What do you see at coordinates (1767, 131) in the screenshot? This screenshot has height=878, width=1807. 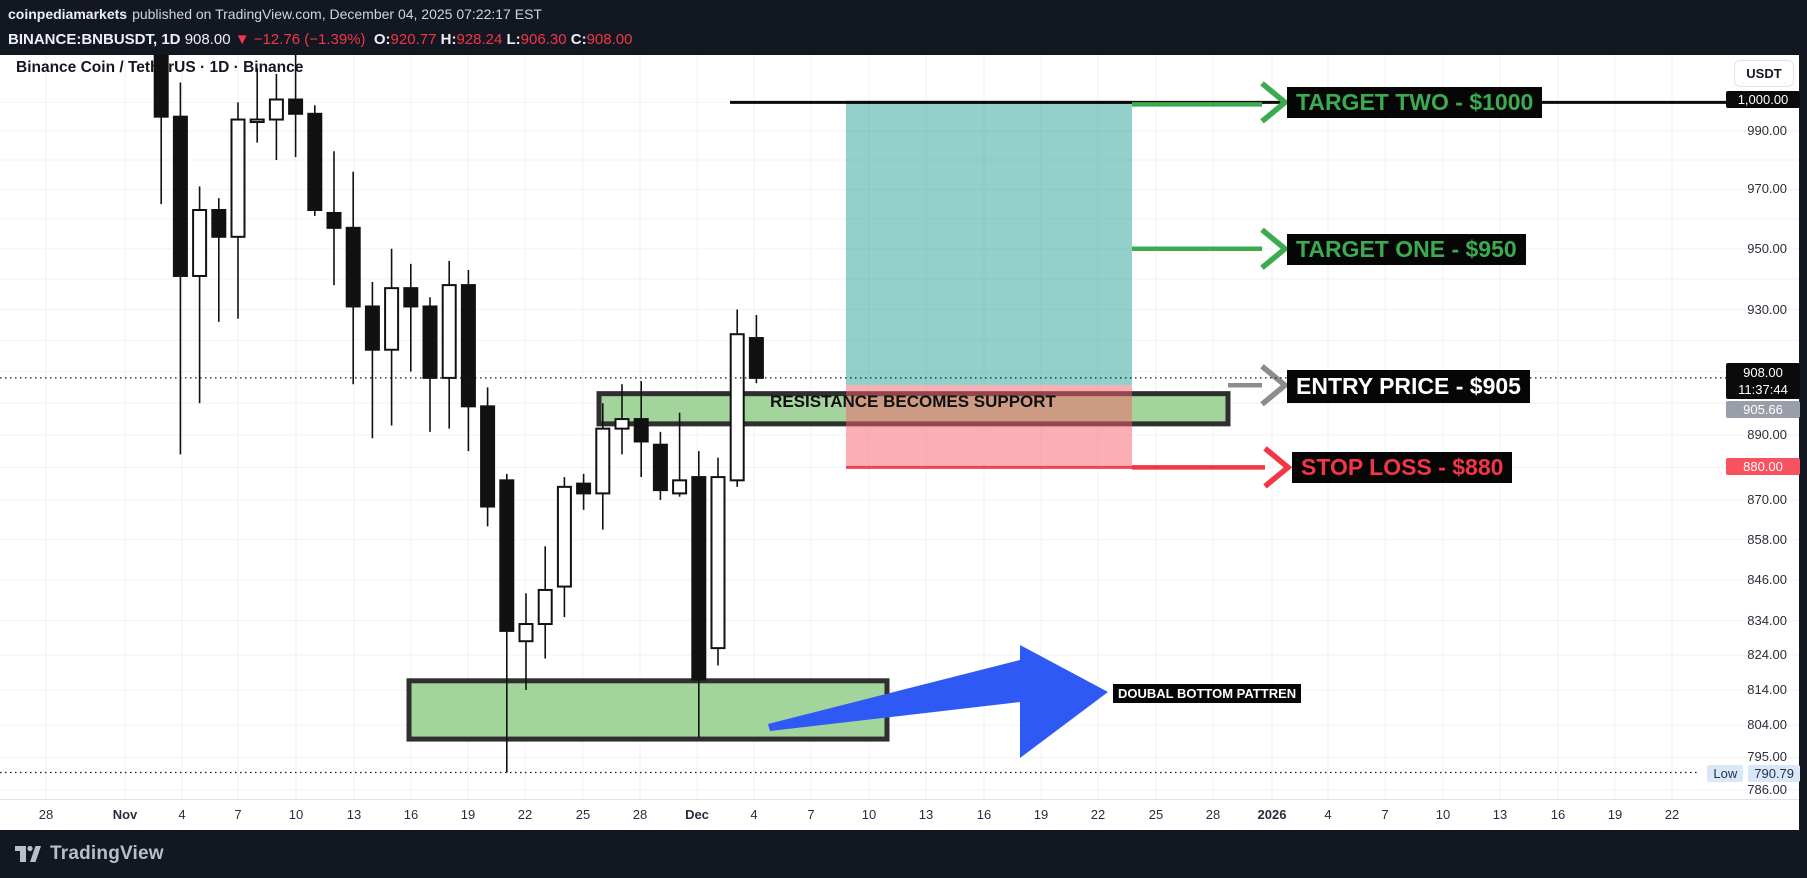 I see `price-axis-label: 990.00` at bounding box center [1767, 131].